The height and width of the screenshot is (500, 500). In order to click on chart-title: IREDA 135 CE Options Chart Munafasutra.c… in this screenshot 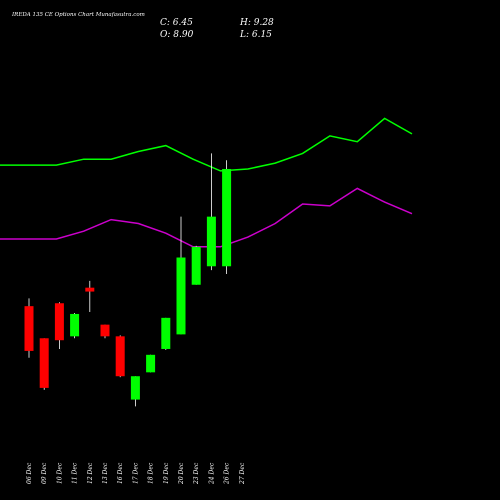, I will do `click(78, 15)`.